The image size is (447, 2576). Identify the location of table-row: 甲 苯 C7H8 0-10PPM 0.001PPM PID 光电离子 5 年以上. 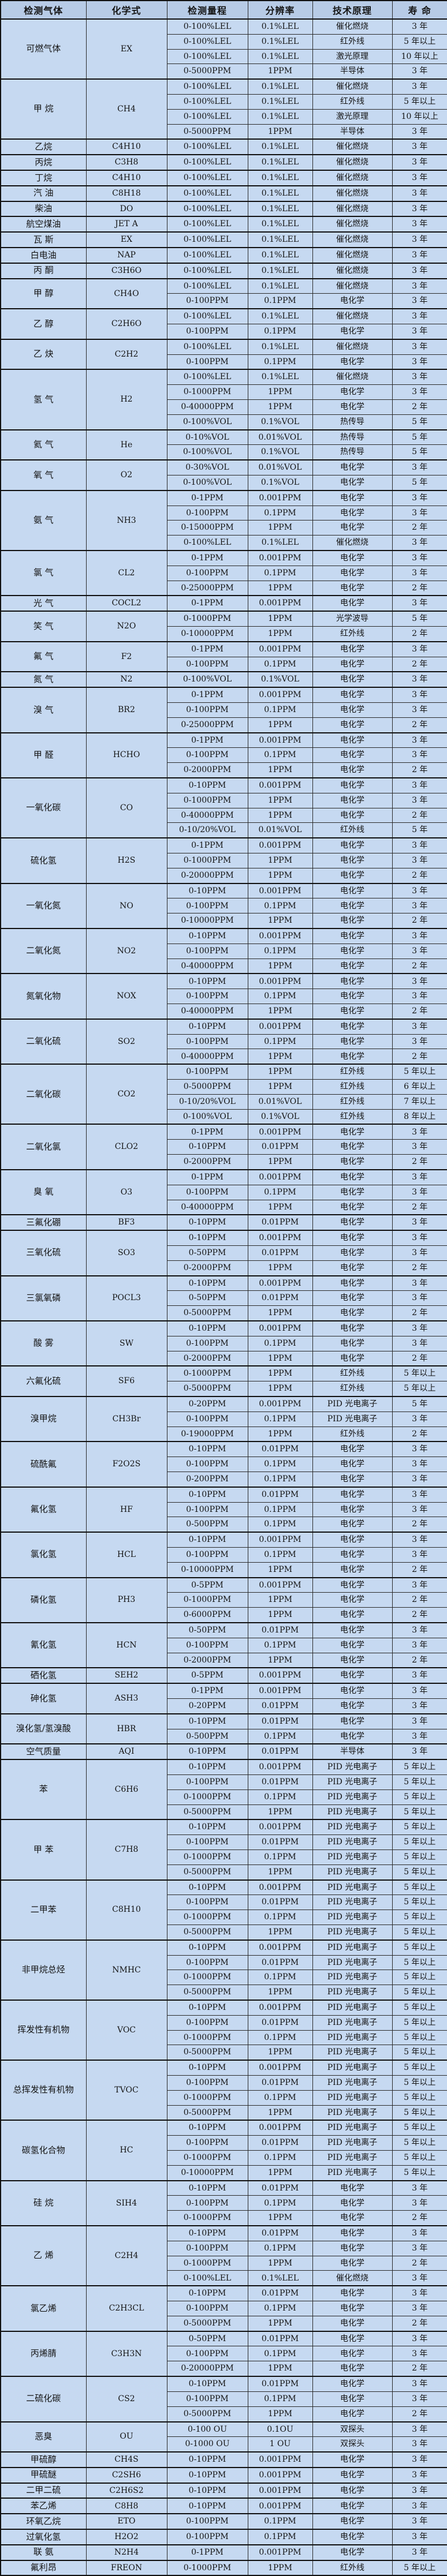
(223, 1850).